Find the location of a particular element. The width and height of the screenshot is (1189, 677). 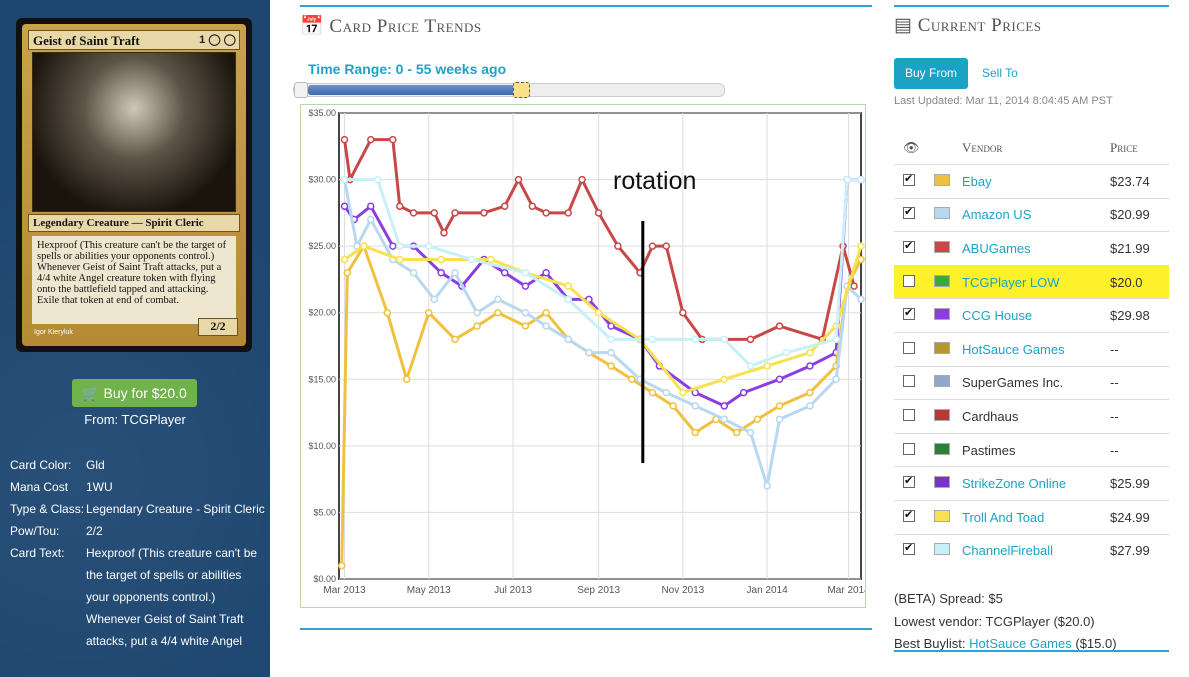

vendor-name: Amazon US is located at coordinates (997, 215).